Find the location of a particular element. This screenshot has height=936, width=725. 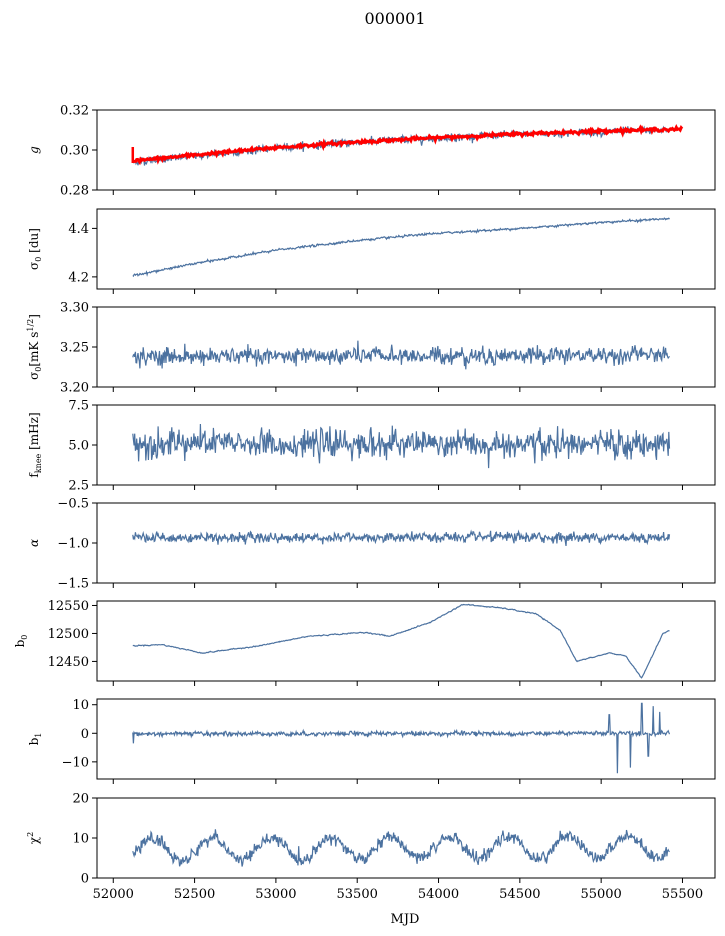

series-line-fknee is located at coordinates (401, 446).